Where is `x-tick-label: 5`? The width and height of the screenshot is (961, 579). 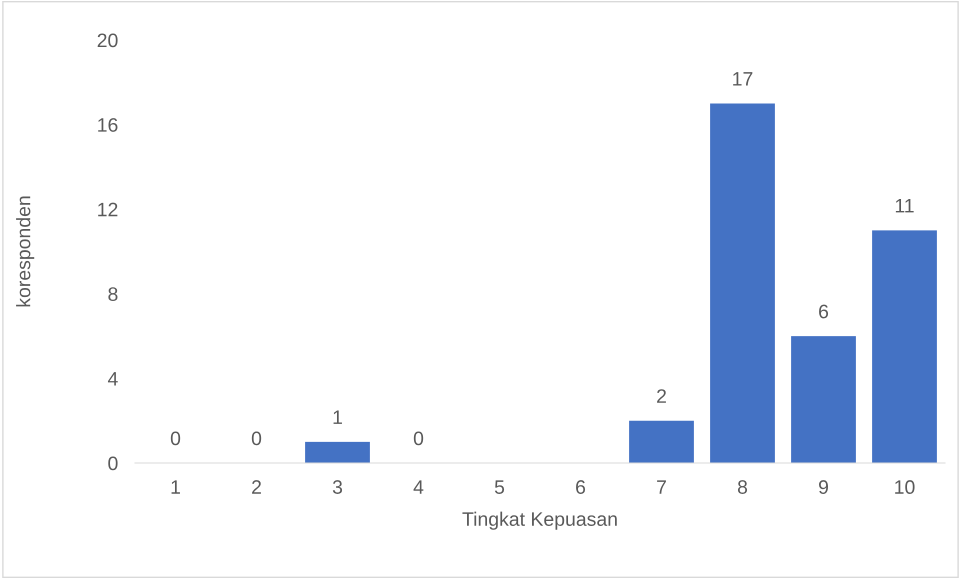
x-tick-label: 5 is located at coordinates (499, 487).